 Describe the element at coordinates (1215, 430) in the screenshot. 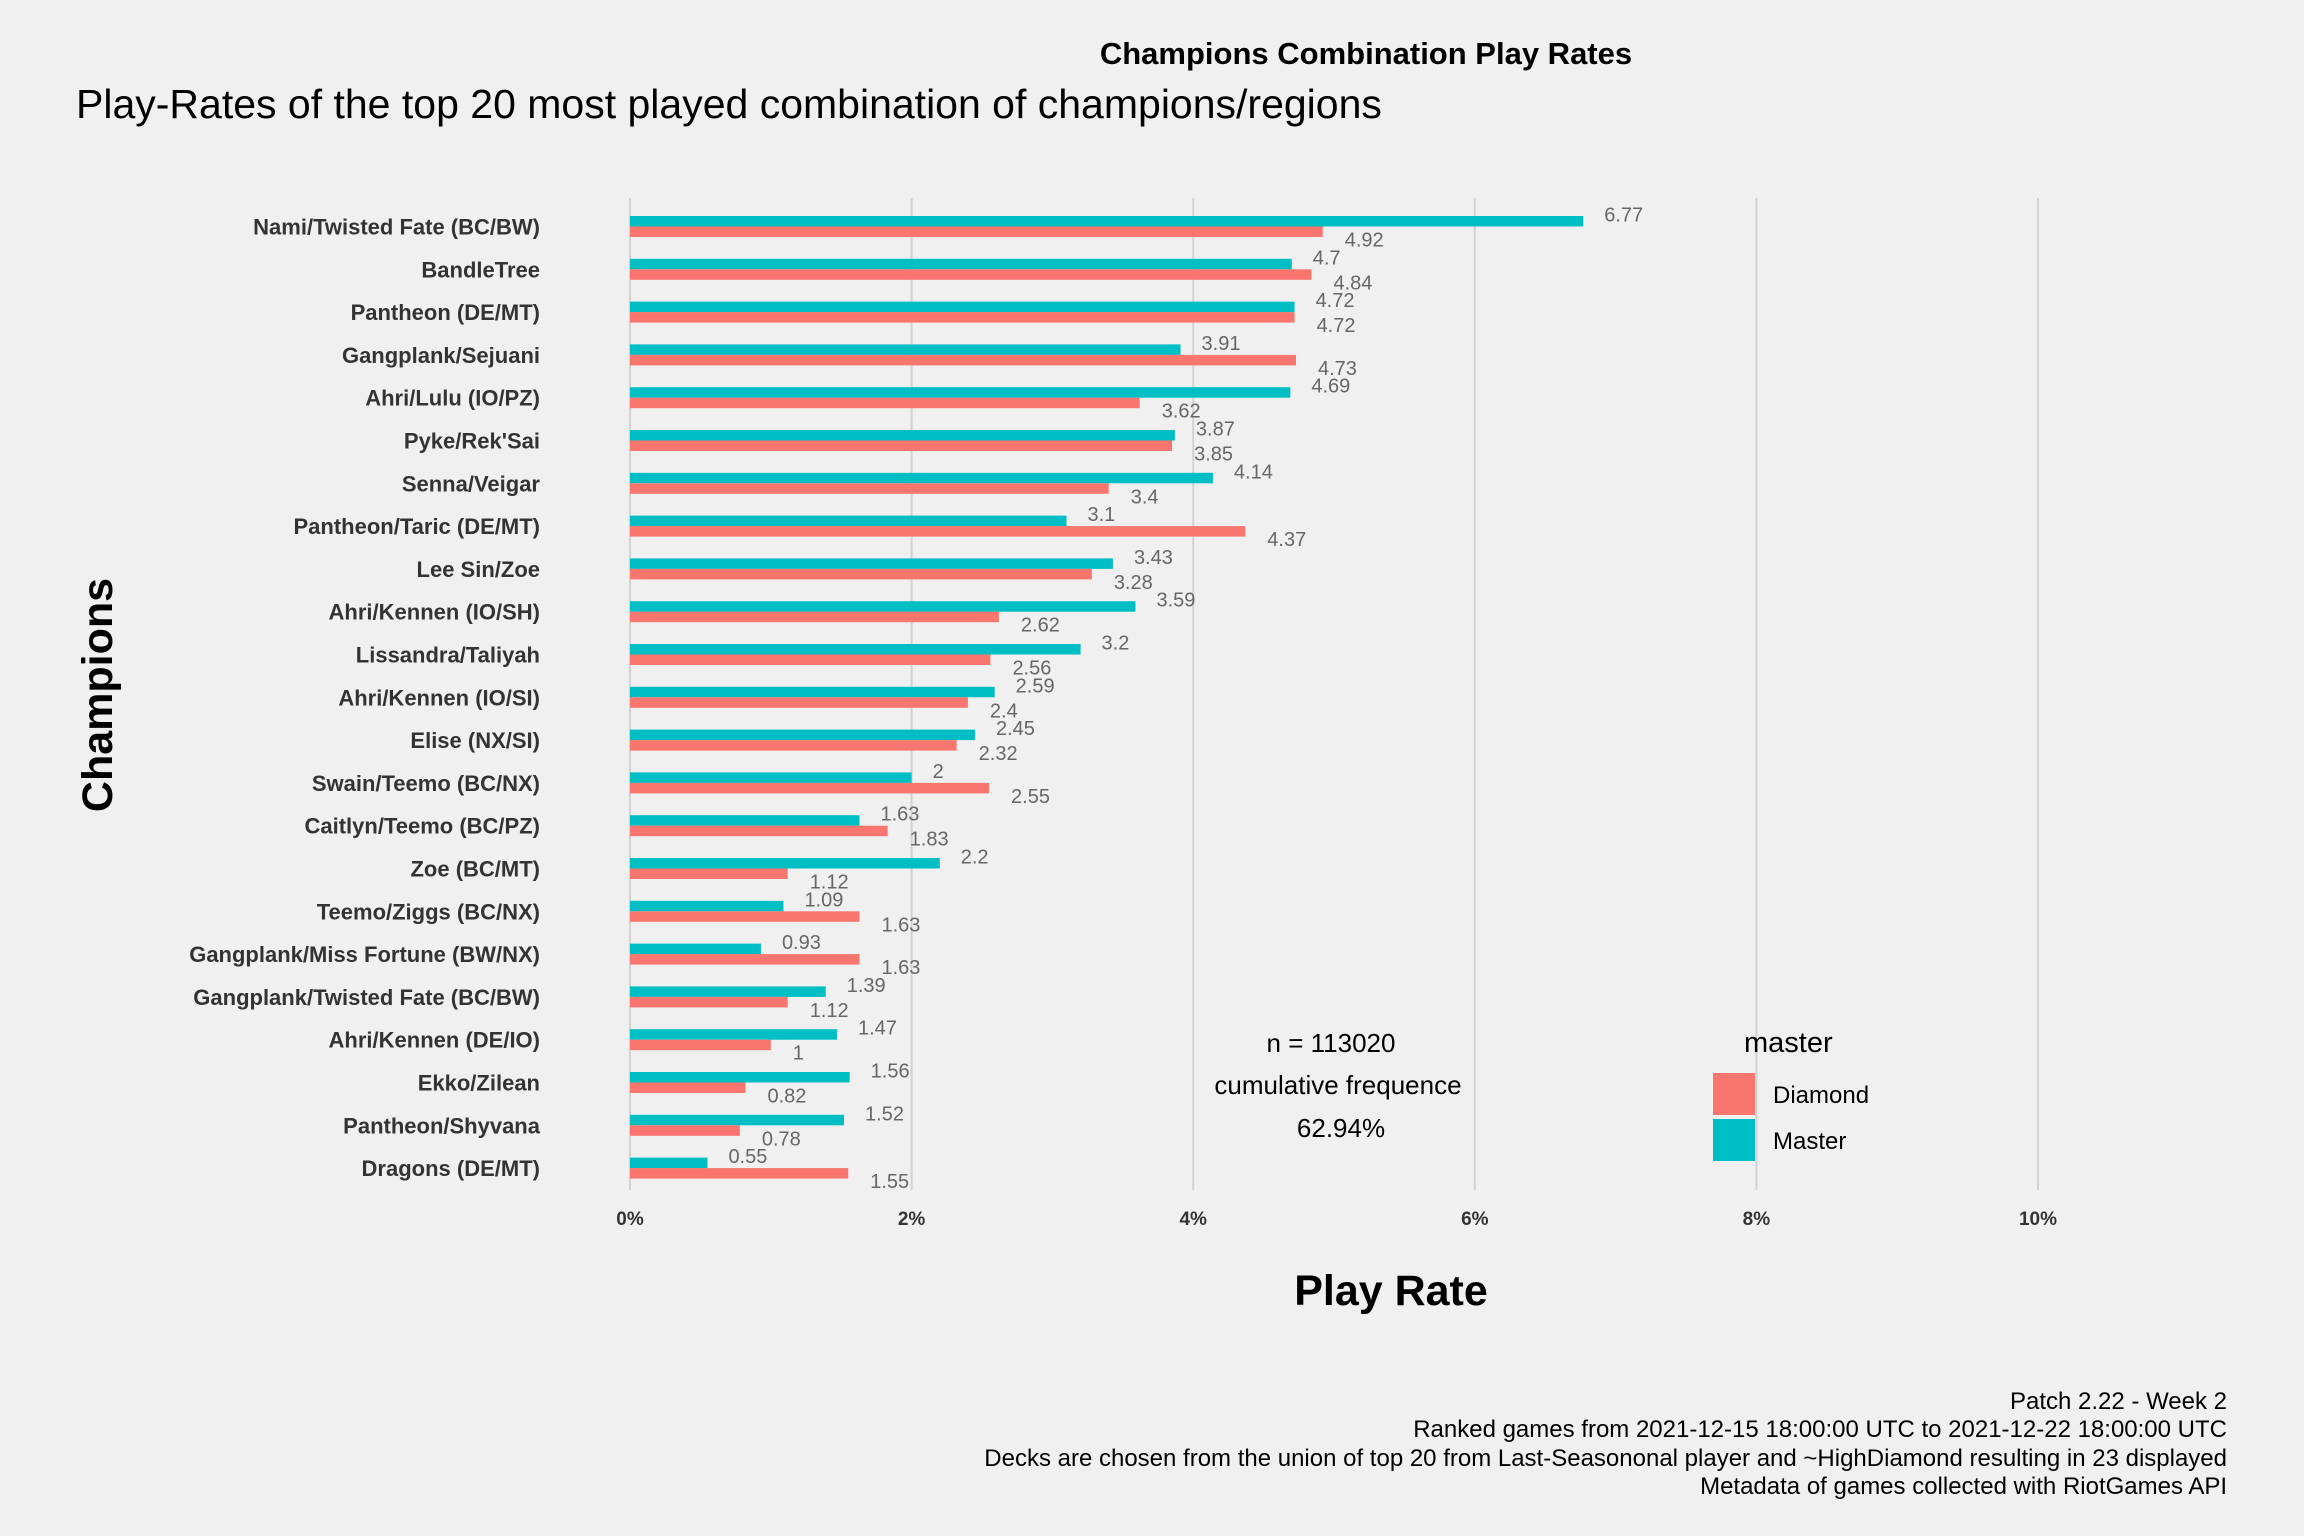

I see `data-label-master-5: 3.87` at that location.